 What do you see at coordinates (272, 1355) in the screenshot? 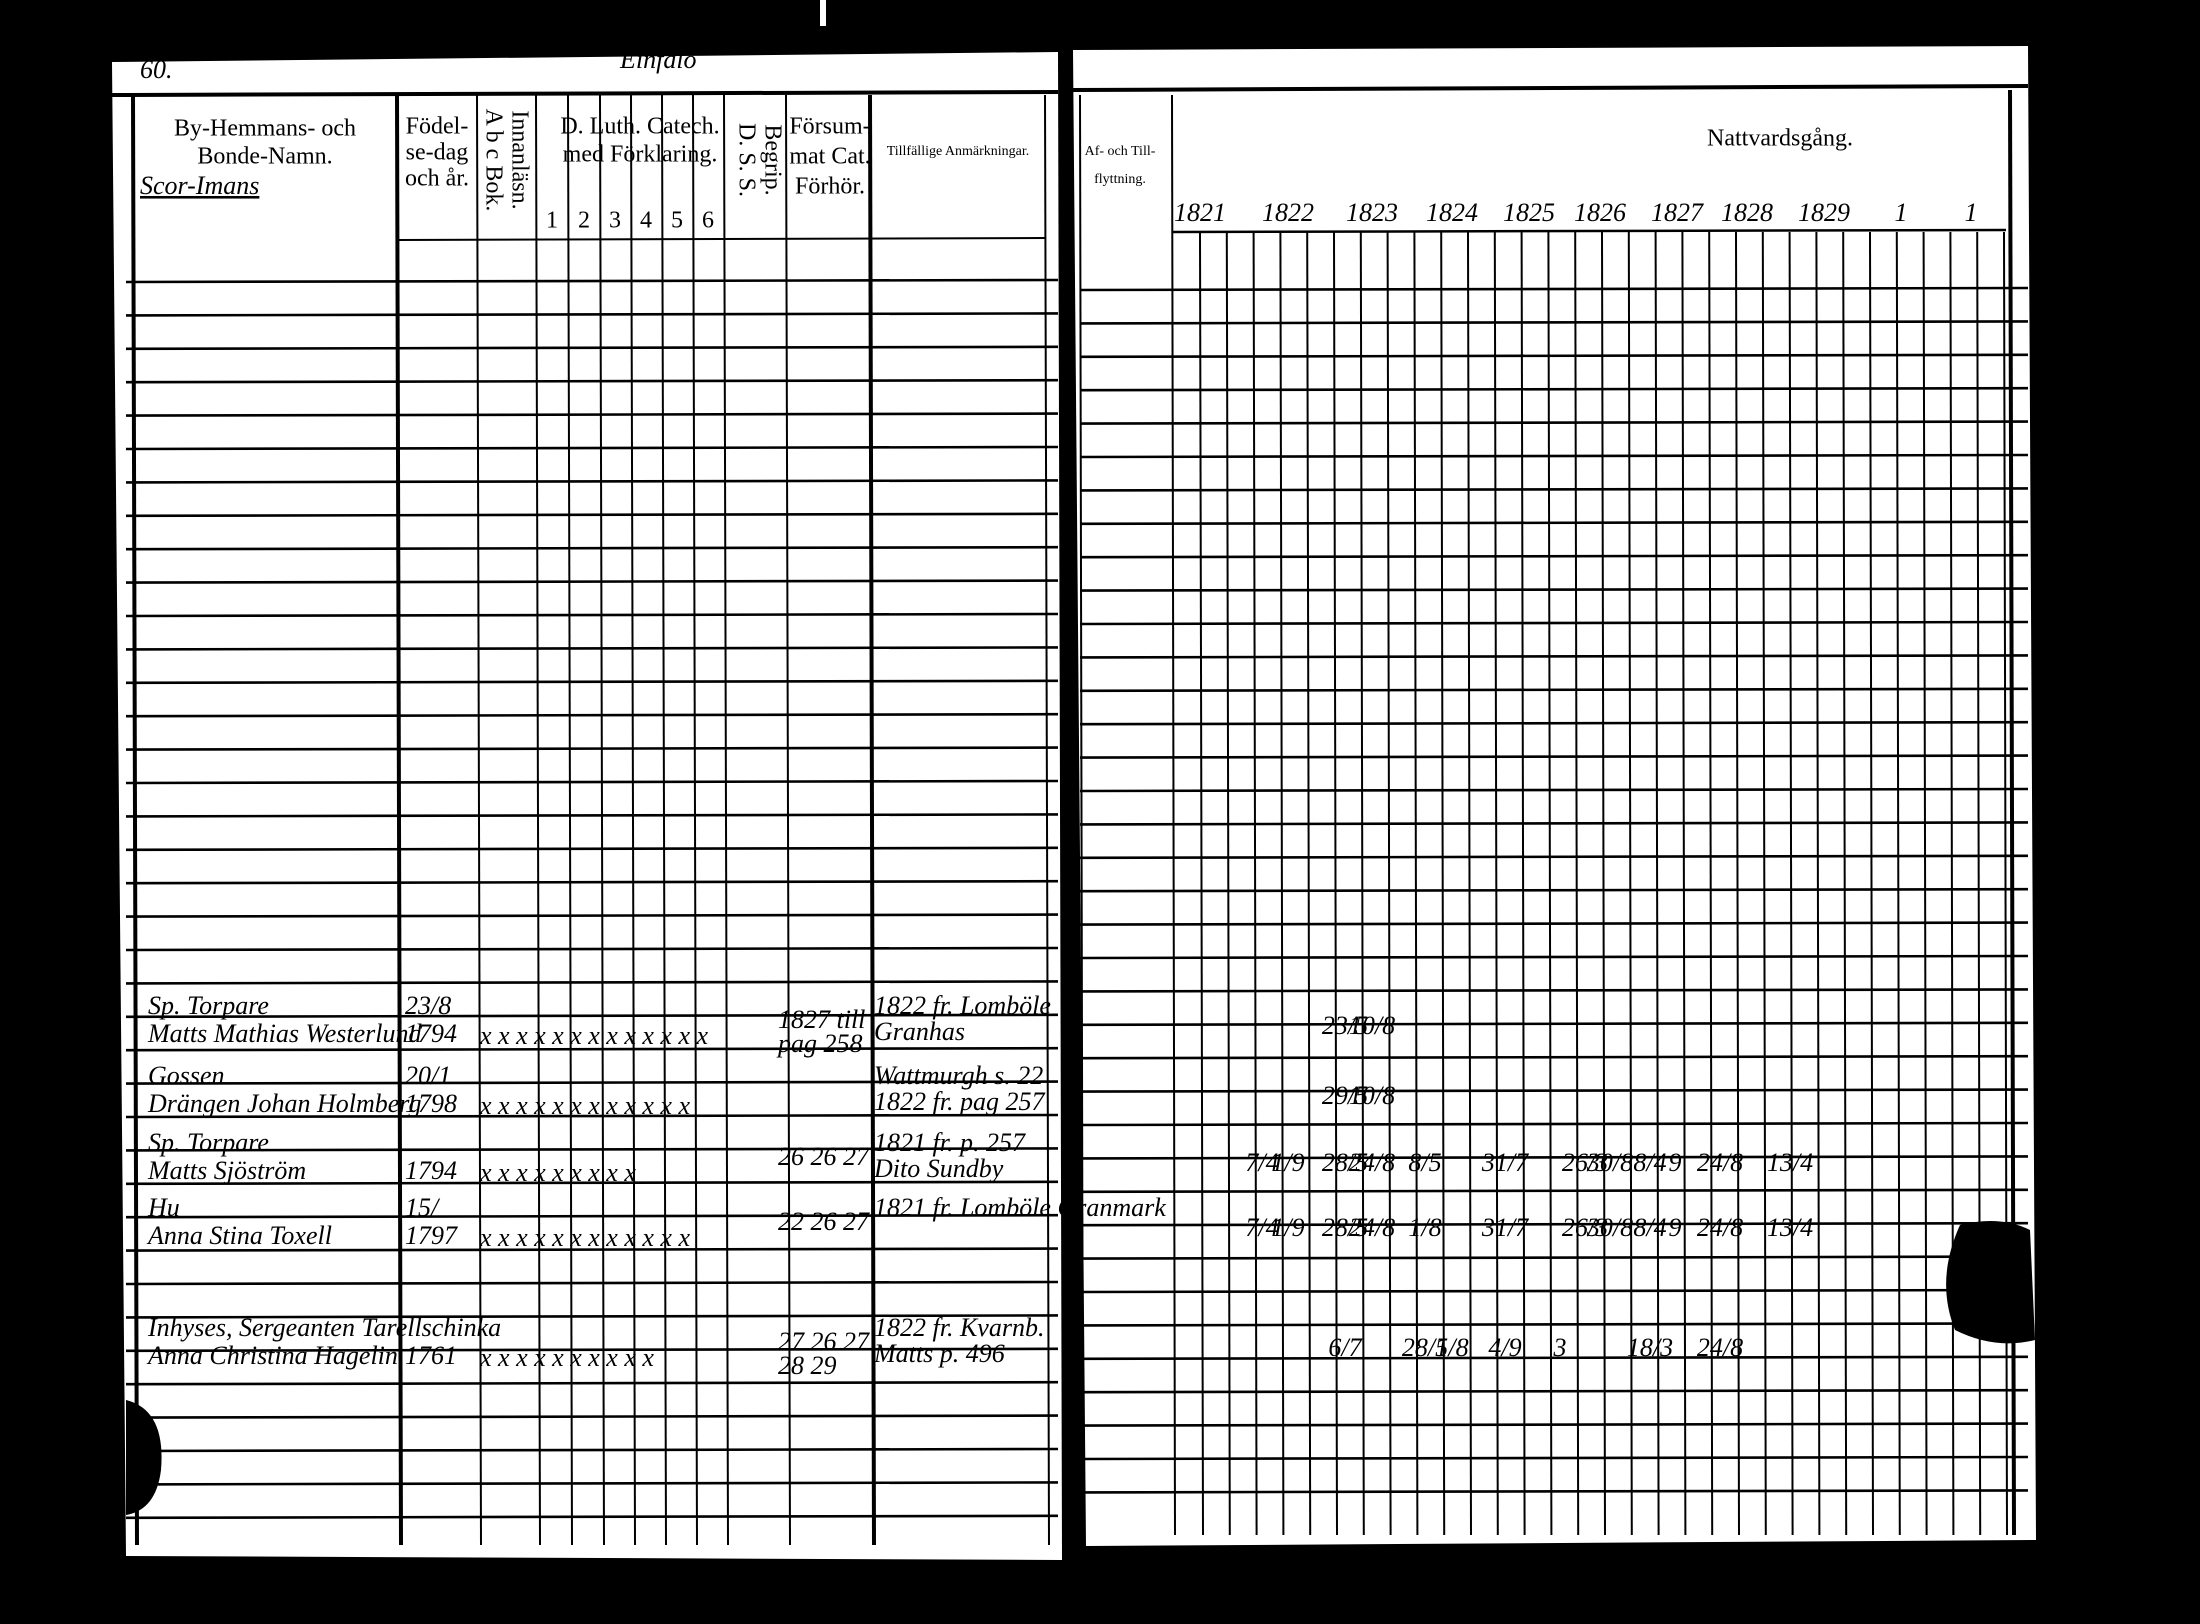
I see `person-name: Anna Christina Hagelin` at bounding box center [272, 1355].